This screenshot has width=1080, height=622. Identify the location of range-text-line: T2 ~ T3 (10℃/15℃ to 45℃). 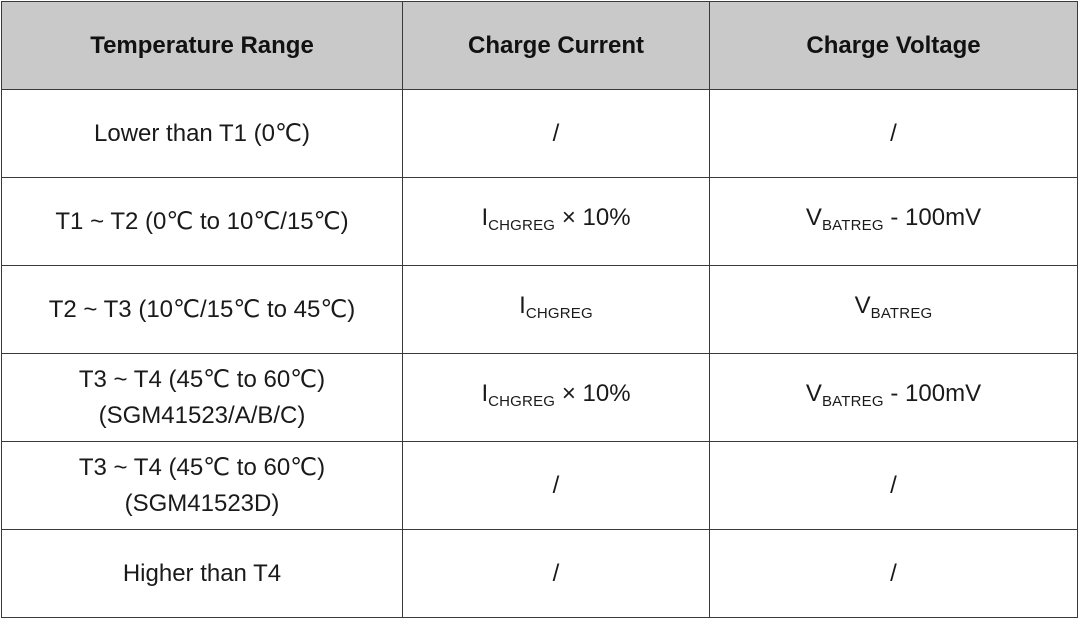
(202, 309).